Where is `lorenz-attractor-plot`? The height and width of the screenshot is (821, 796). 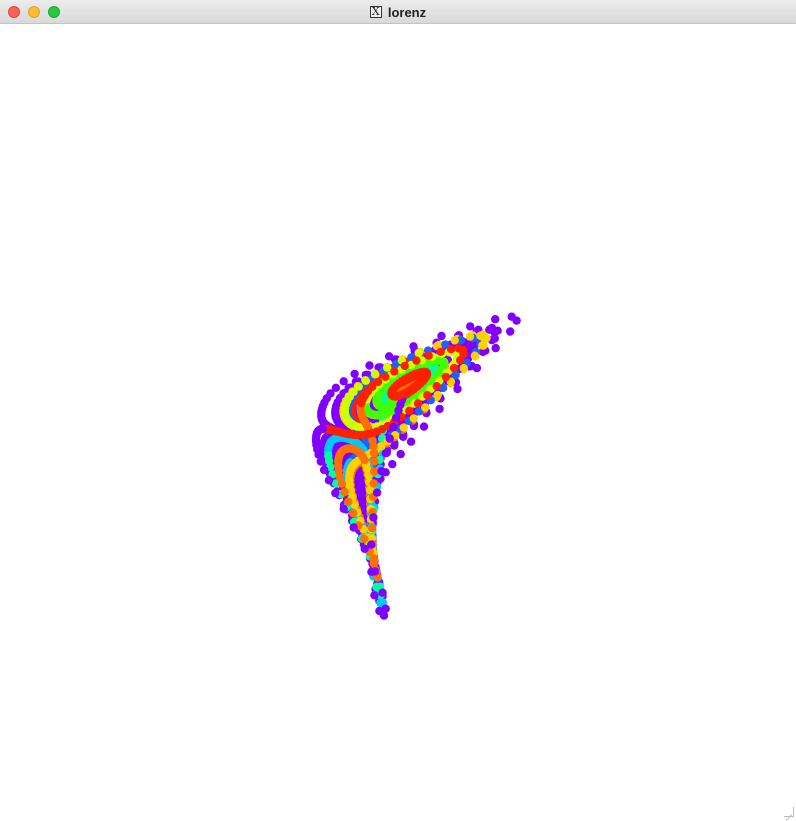
lorenz-attractor-plot is located at coordinates (416, 466).